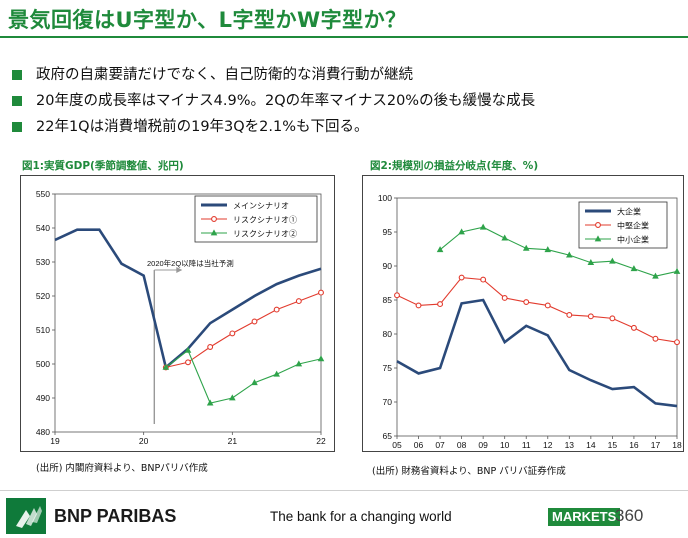 This screenshot has width=688, height=538. I want to click on x-tick-label: 09, so click(483, 445).